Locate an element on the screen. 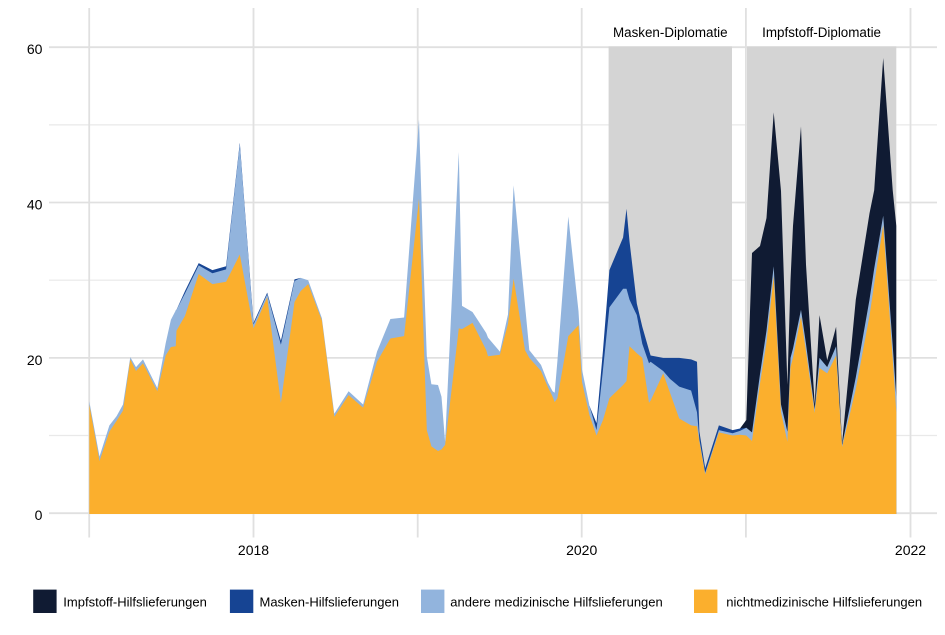 The height and width of the screenshot is (635, 945). svg-text: 2020 is located at coordinates (581, 550).